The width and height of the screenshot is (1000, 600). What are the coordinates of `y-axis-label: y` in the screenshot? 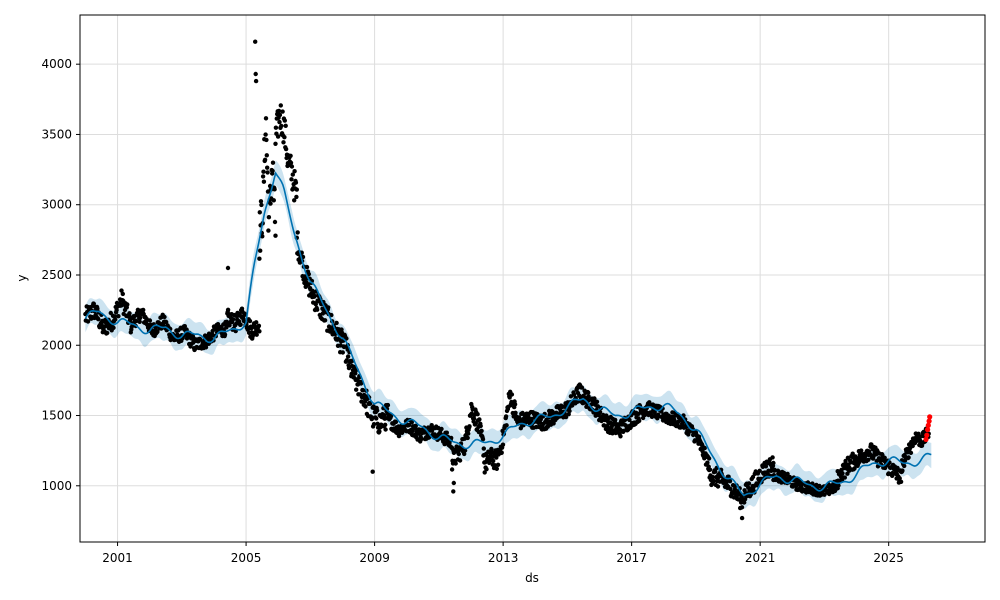 It's located at (22, 277).